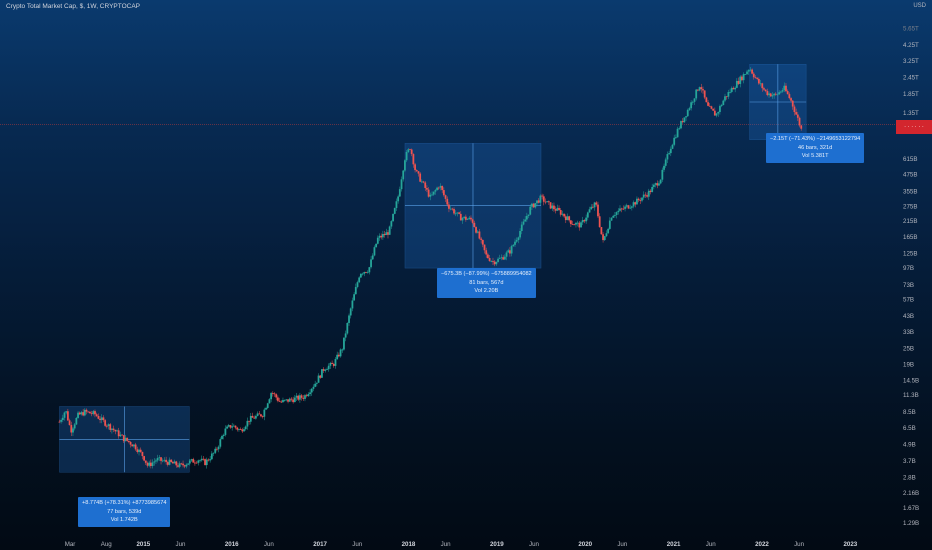  Describe the element at coordinates (911, 61) in the screenshot. I see `y-tick-label: 3.25T` at that location.